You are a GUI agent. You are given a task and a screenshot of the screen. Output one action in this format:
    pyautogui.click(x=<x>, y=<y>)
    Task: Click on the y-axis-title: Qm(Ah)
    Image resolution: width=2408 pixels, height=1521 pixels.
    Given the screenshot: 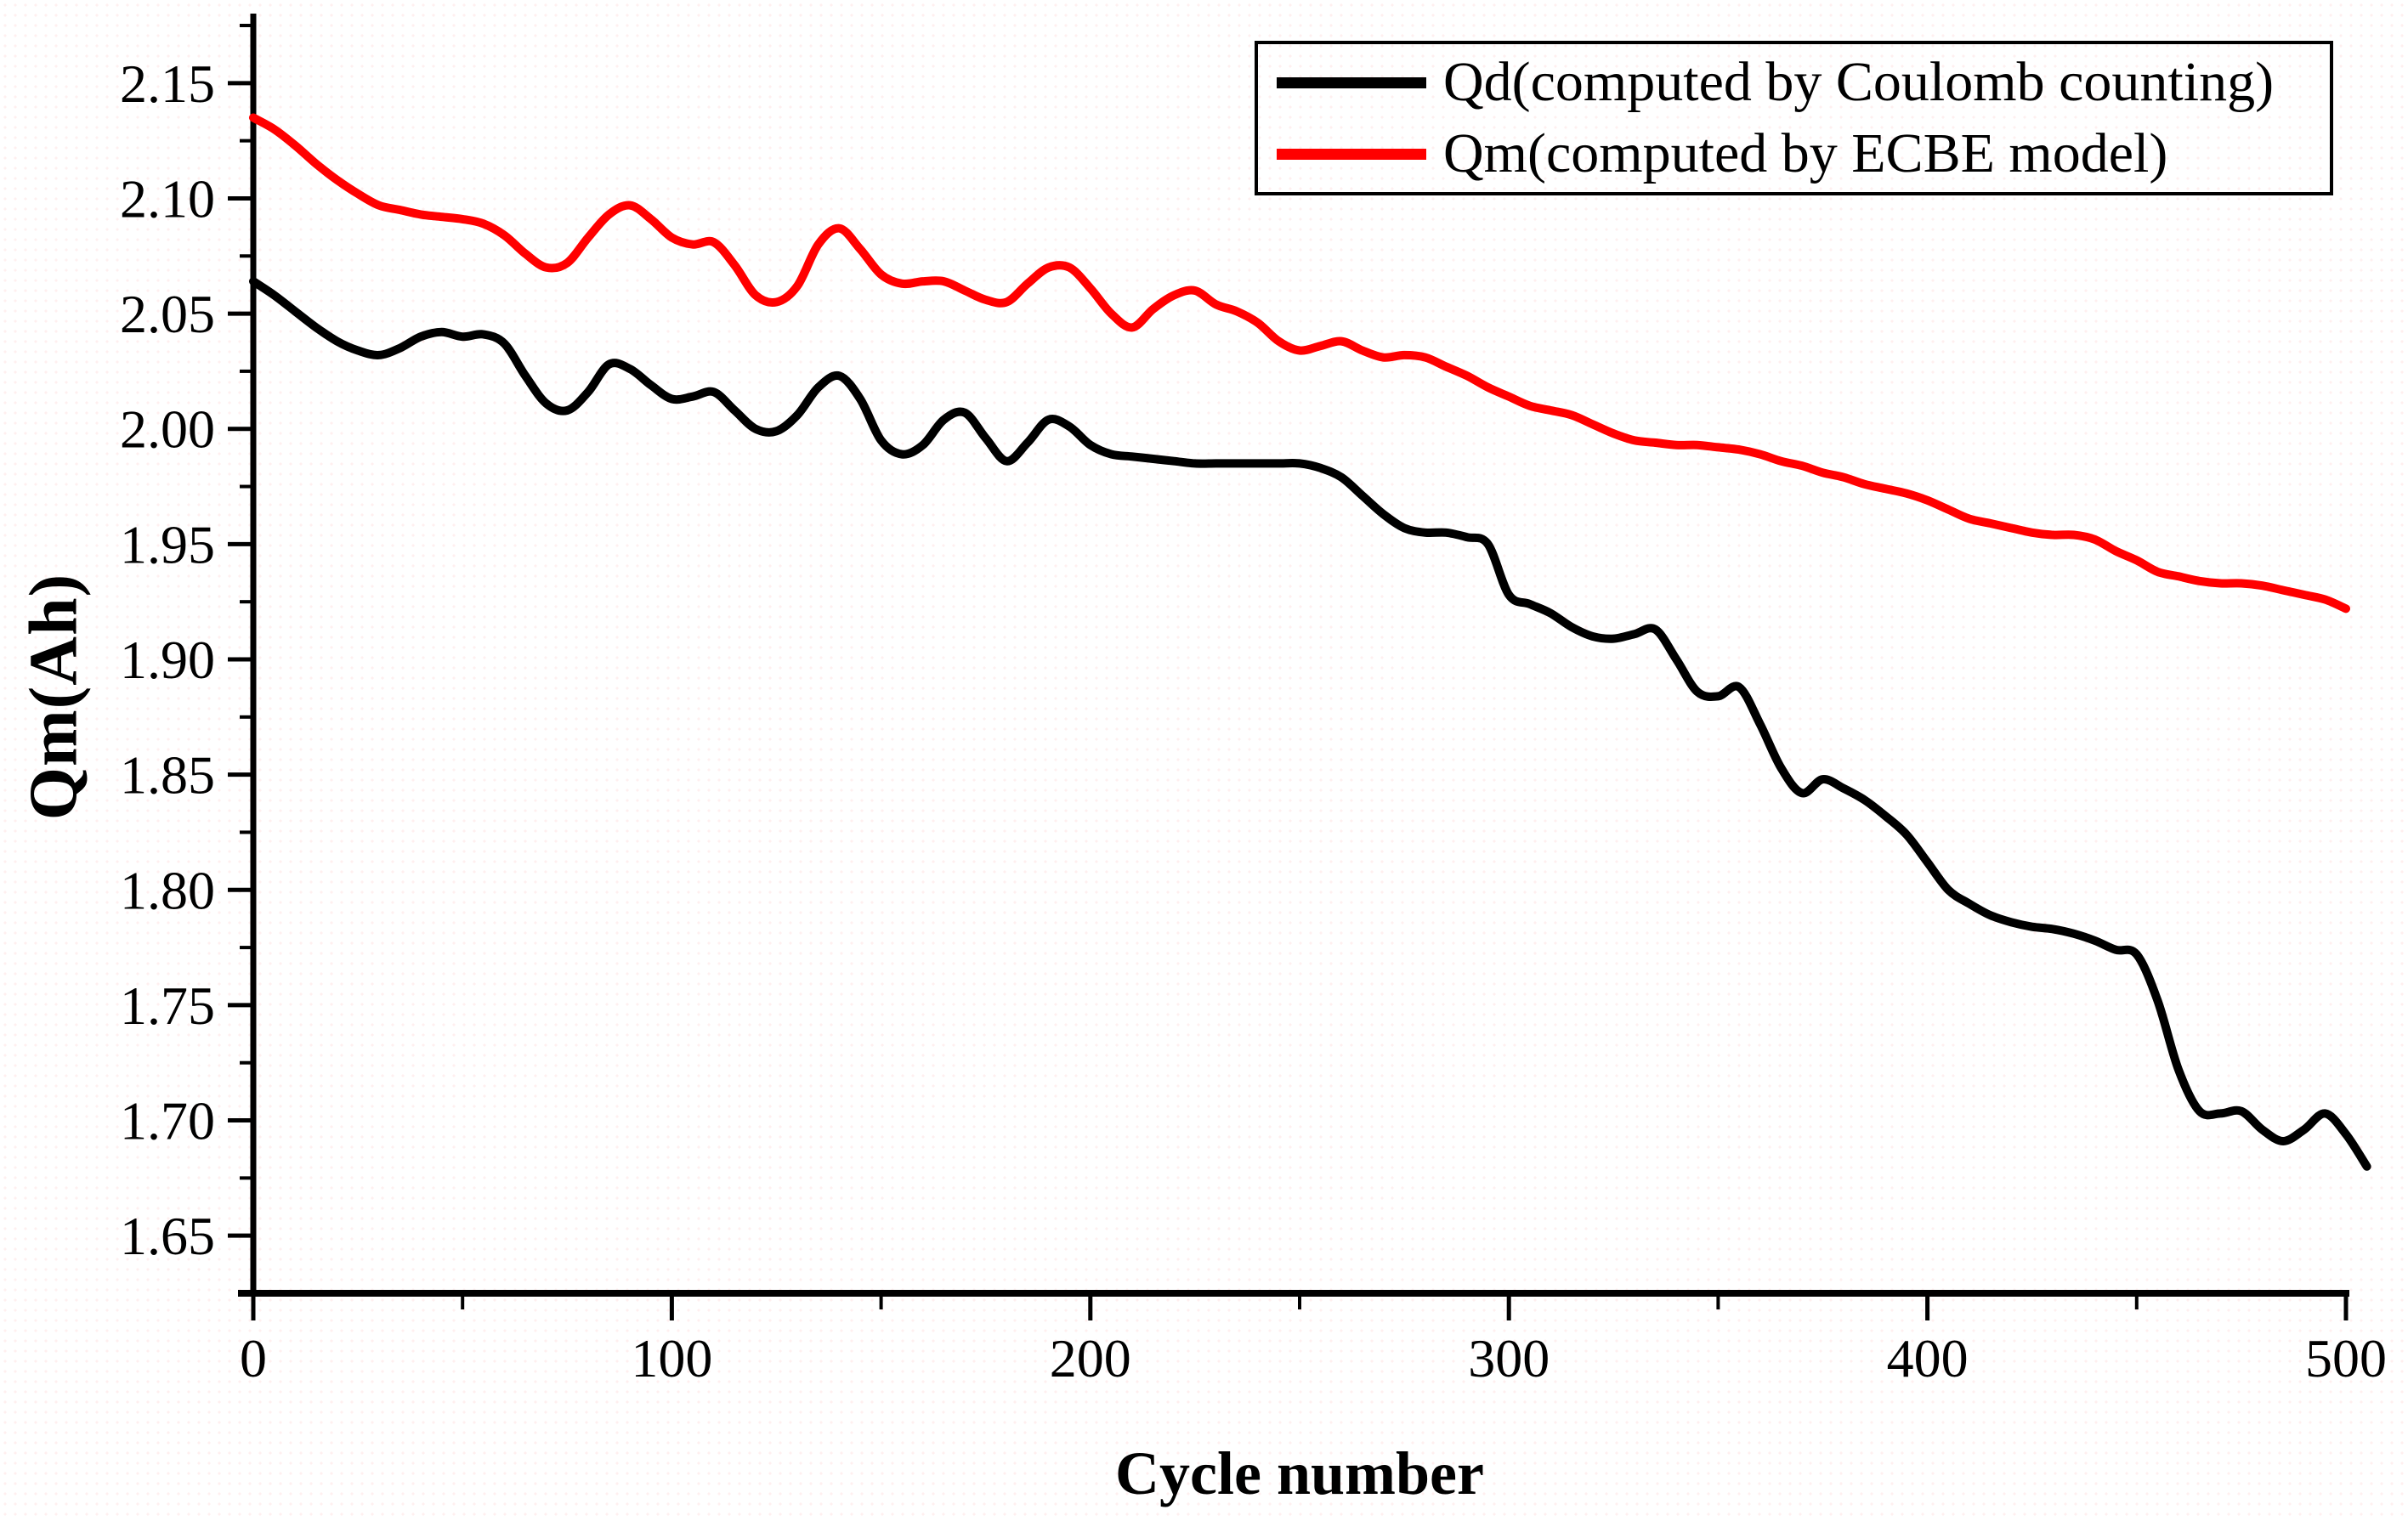 What is the action you would take?
    pyautogui.click(x=54, y=697)
    